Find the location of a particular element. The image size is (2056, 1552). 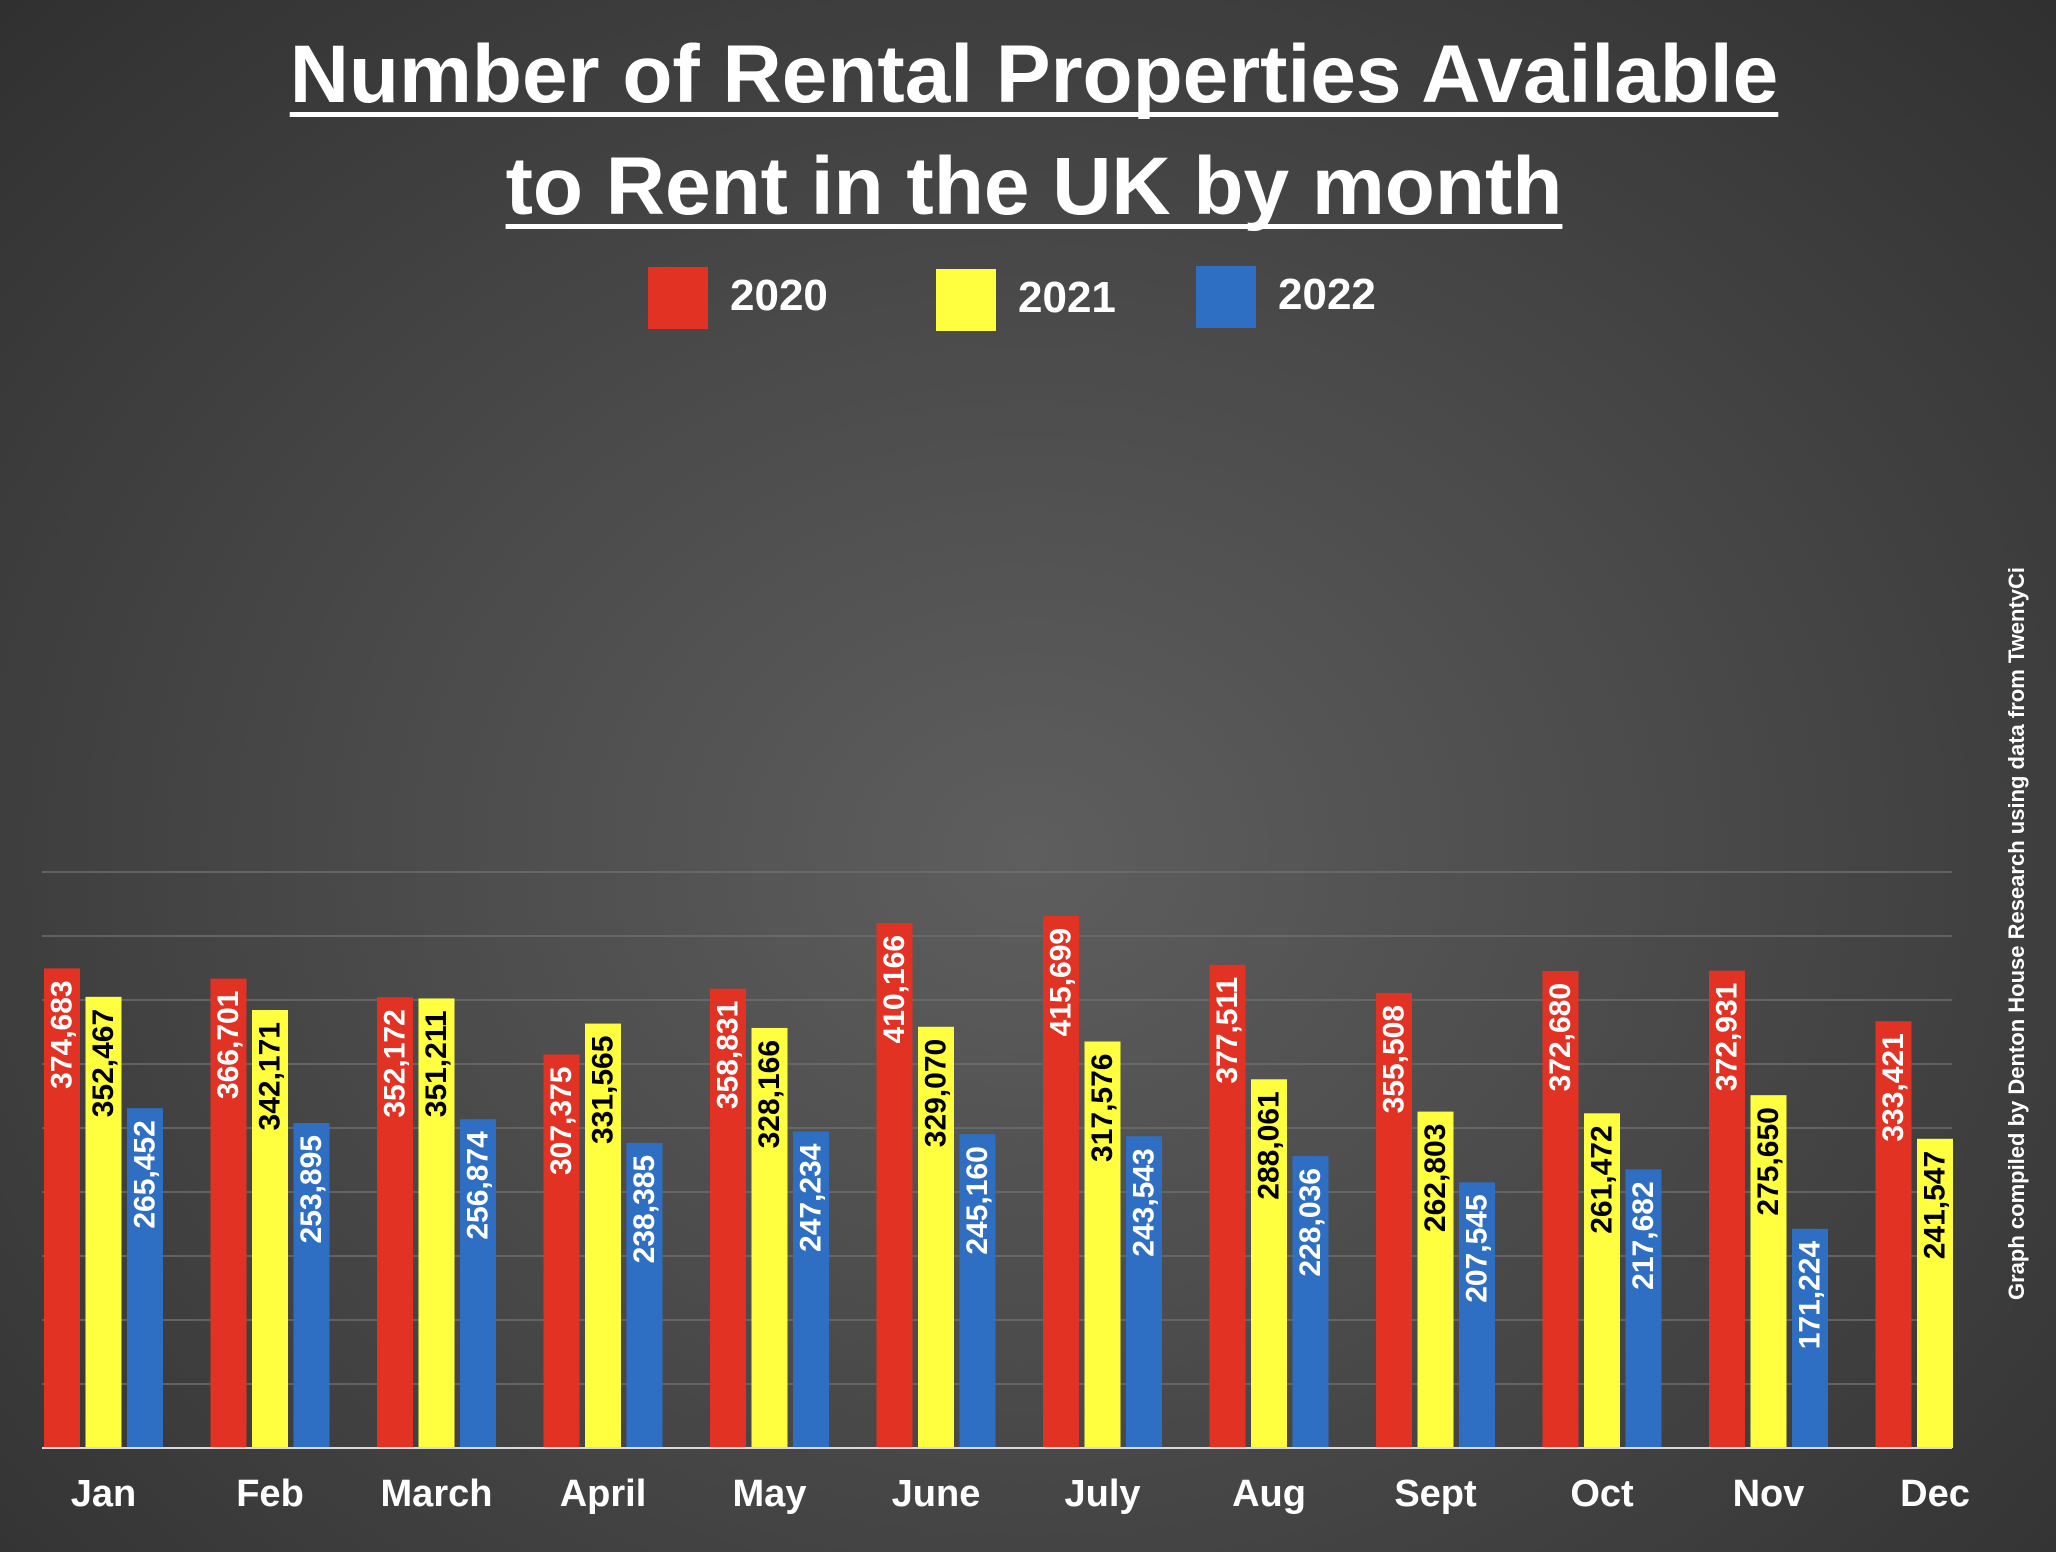

bar-2021-feb is located at coordinates (270, 1229).